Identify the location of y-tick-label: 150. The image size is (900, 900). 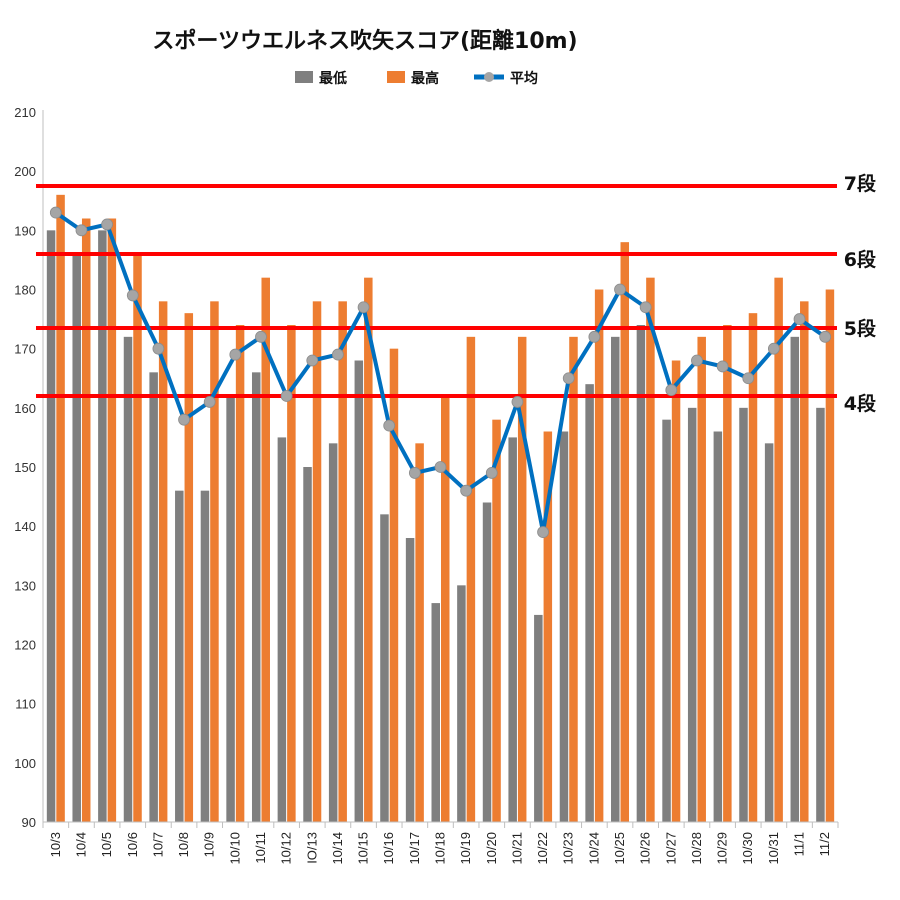
(25, 467).